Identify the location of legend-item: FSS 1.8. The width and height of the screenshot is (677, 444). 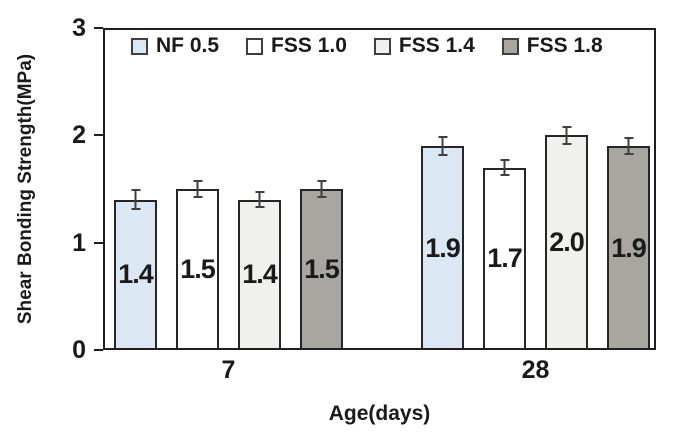
(552, 46).